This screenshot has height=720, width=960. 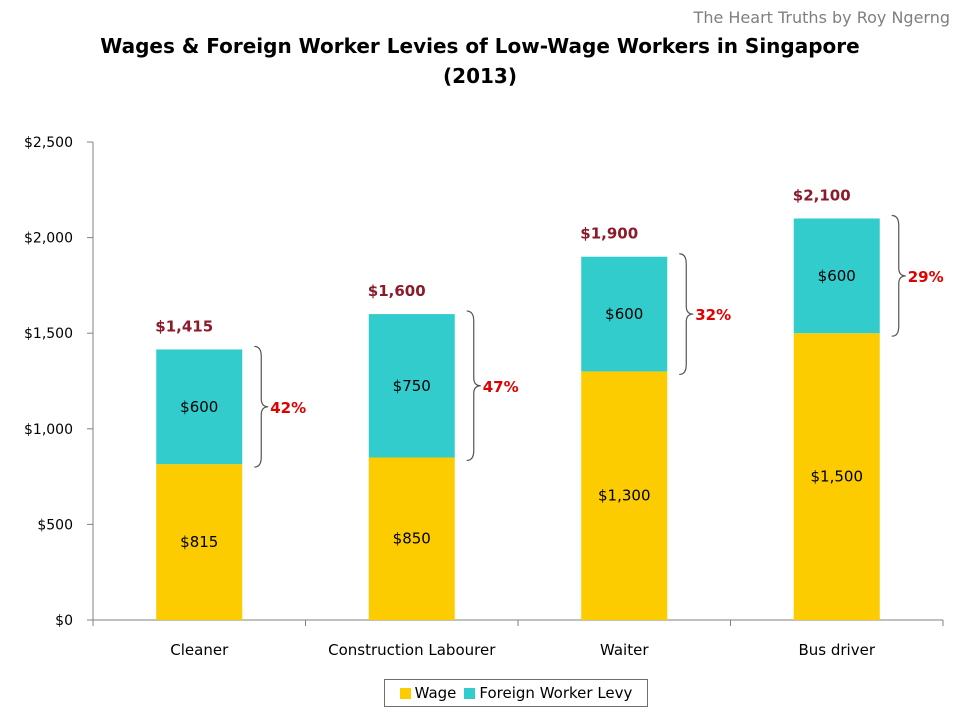 What do you see at coordinates (55, 525) in the screenshot?
I see `y-tick-label: $500` at bounding box center [55, 525].